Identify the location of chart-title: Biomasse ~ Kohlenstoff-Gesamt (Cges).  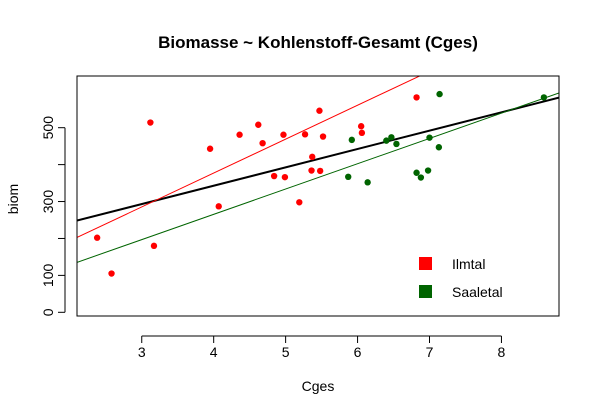
(318, 42).